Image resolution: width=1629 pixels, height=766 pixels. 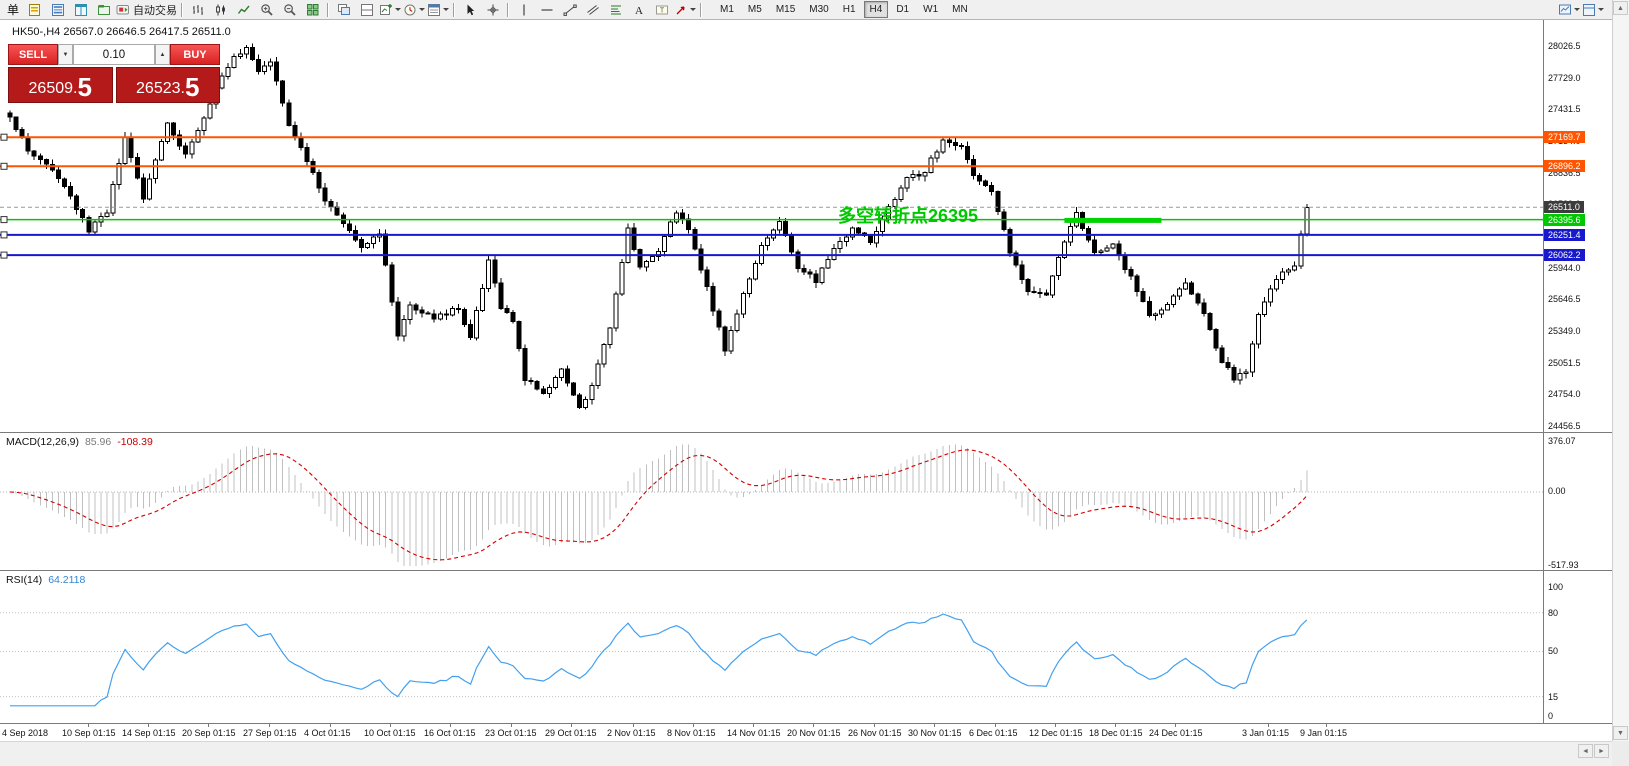 I want to click on timeframe-group: M1 M5 M15 M30 H1 H4 D1 W1 MN, so click(x=844, y=9).